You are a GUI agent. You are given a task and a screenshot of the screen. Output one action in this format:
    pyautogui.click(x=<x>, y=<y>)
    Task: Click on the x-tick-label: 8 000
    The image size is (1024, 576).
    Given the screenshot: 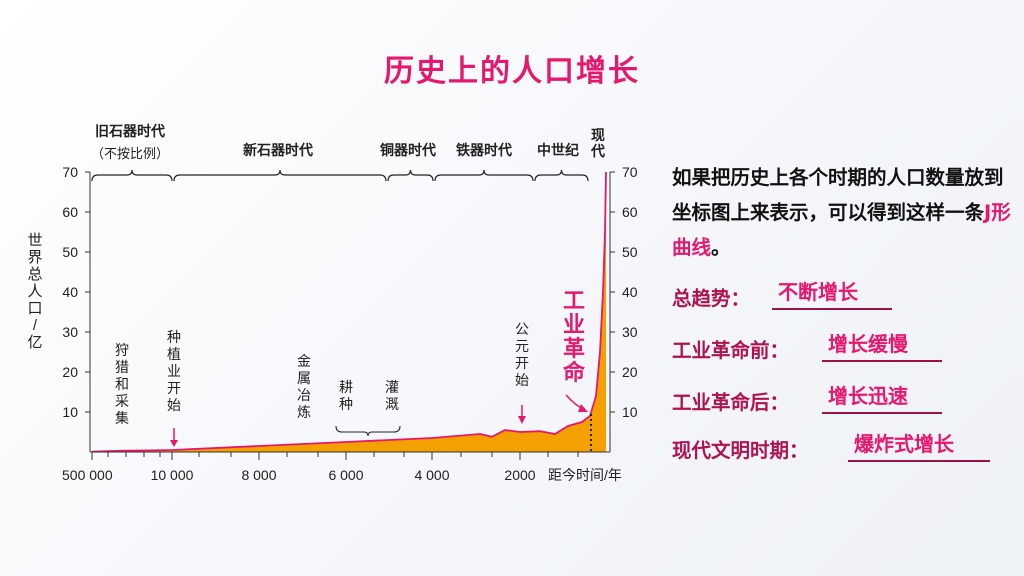 What is the action you would take?
    pyautogui.click(x=258, y=475)
    